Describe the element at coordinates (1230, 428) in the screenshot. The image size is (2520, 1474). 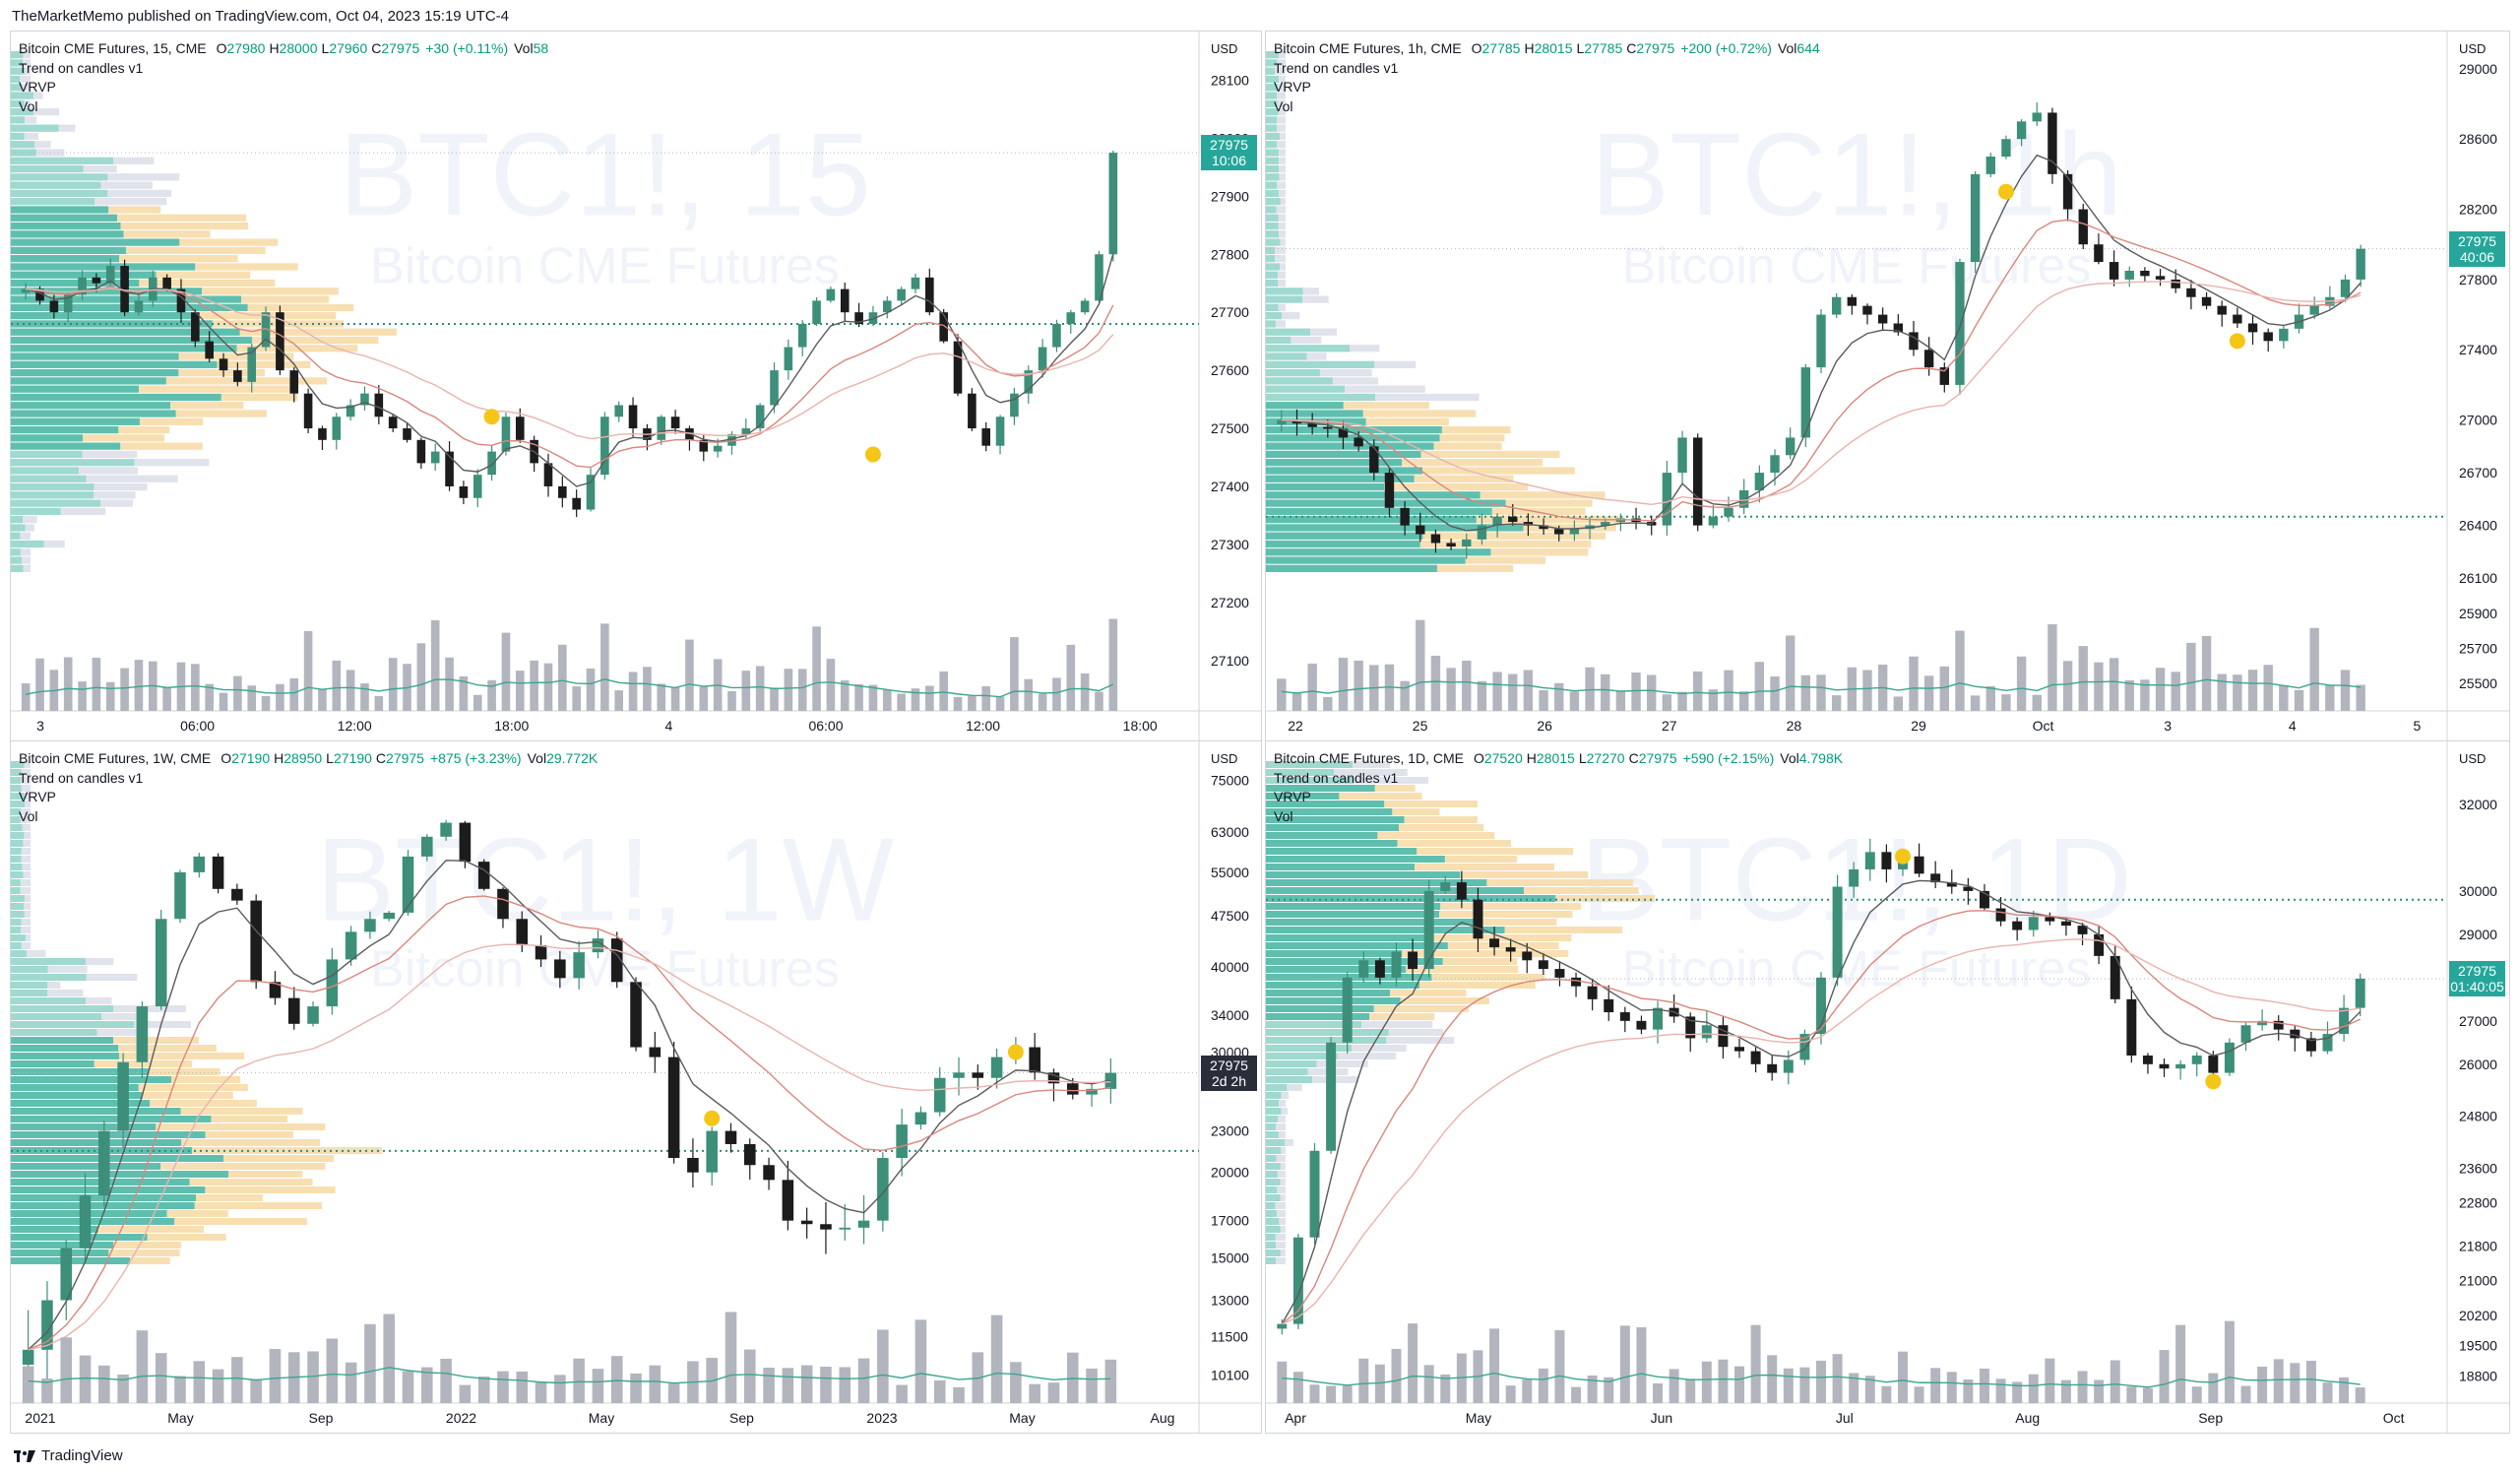
I see `price-tick-label: 27500` at that location.